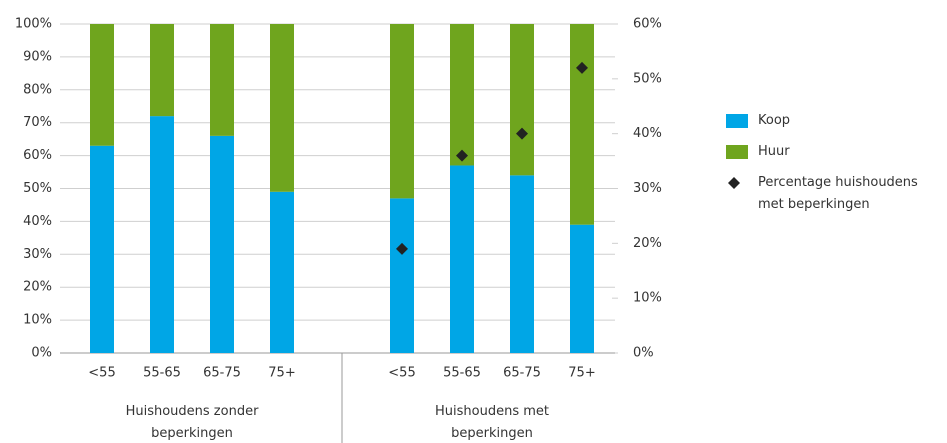  I want to click on legend-label: Percentage huishoudens met beperkingen, so click(838, 193).